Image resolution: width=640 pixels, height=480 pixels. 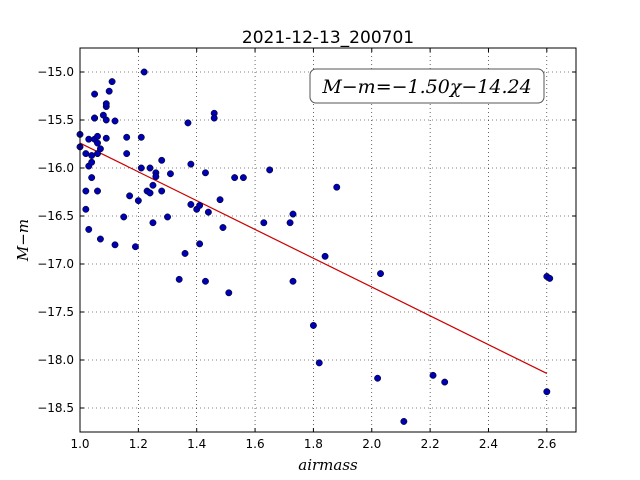 What do you see at coordinates (488, 444) in the screenshot?
I see `x-tick-label: 2.4` at bounding box center [488, 444].